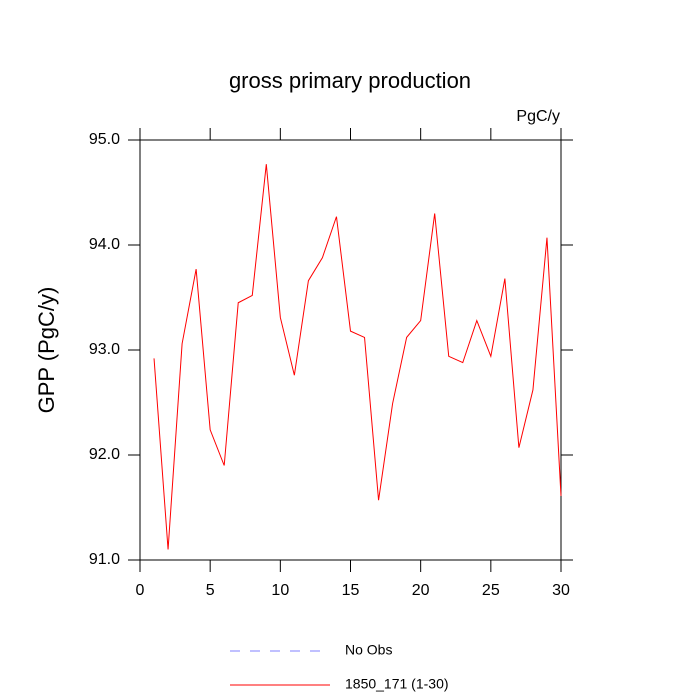 This screenshot has width=700, height=700. Describe the element at coordinates (104, 454) in the screenshot. I see `y-tick-label: 92.0` at that location.